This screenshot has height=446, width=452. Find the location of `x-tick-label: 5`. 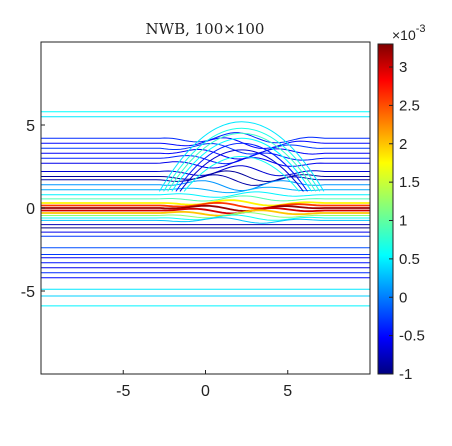

x-tick-label: 5 is located at coordinates (287, 391).